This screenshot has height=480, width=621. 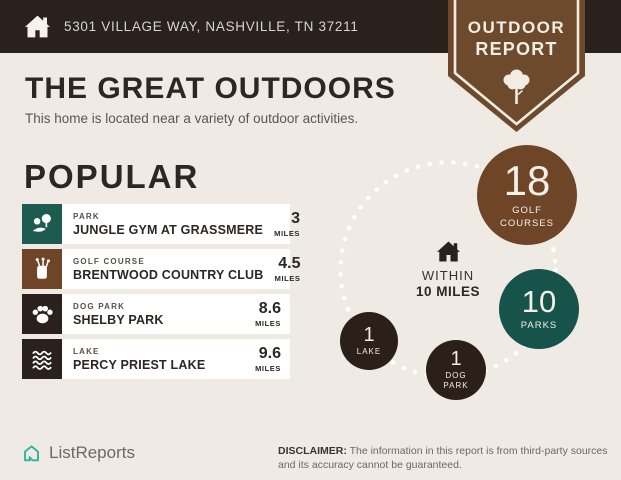 I want to click on stat-value: 10, so click(x=539, y=301).